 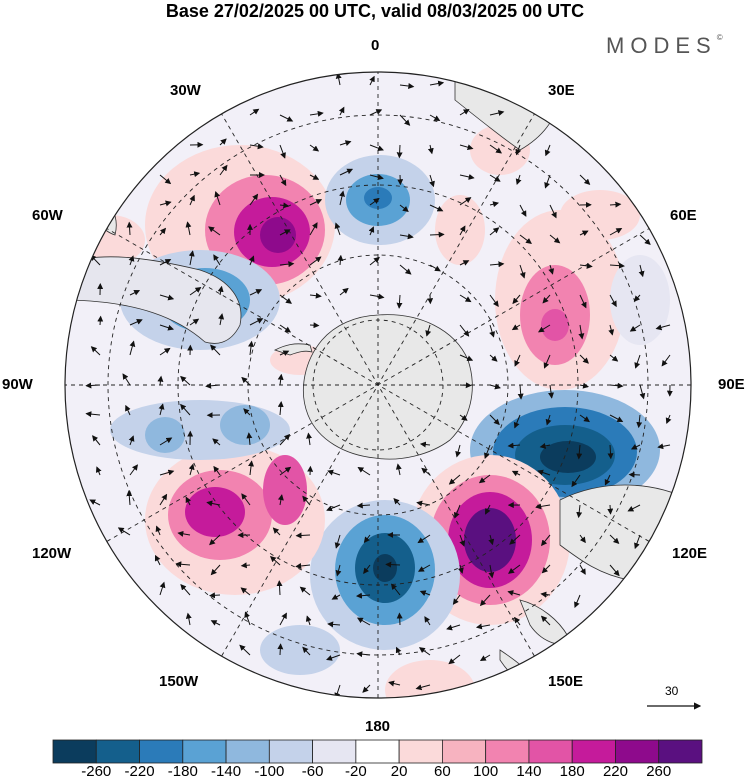 I want to click on lon-label-60w: 60W, so click(x=47, y=215).